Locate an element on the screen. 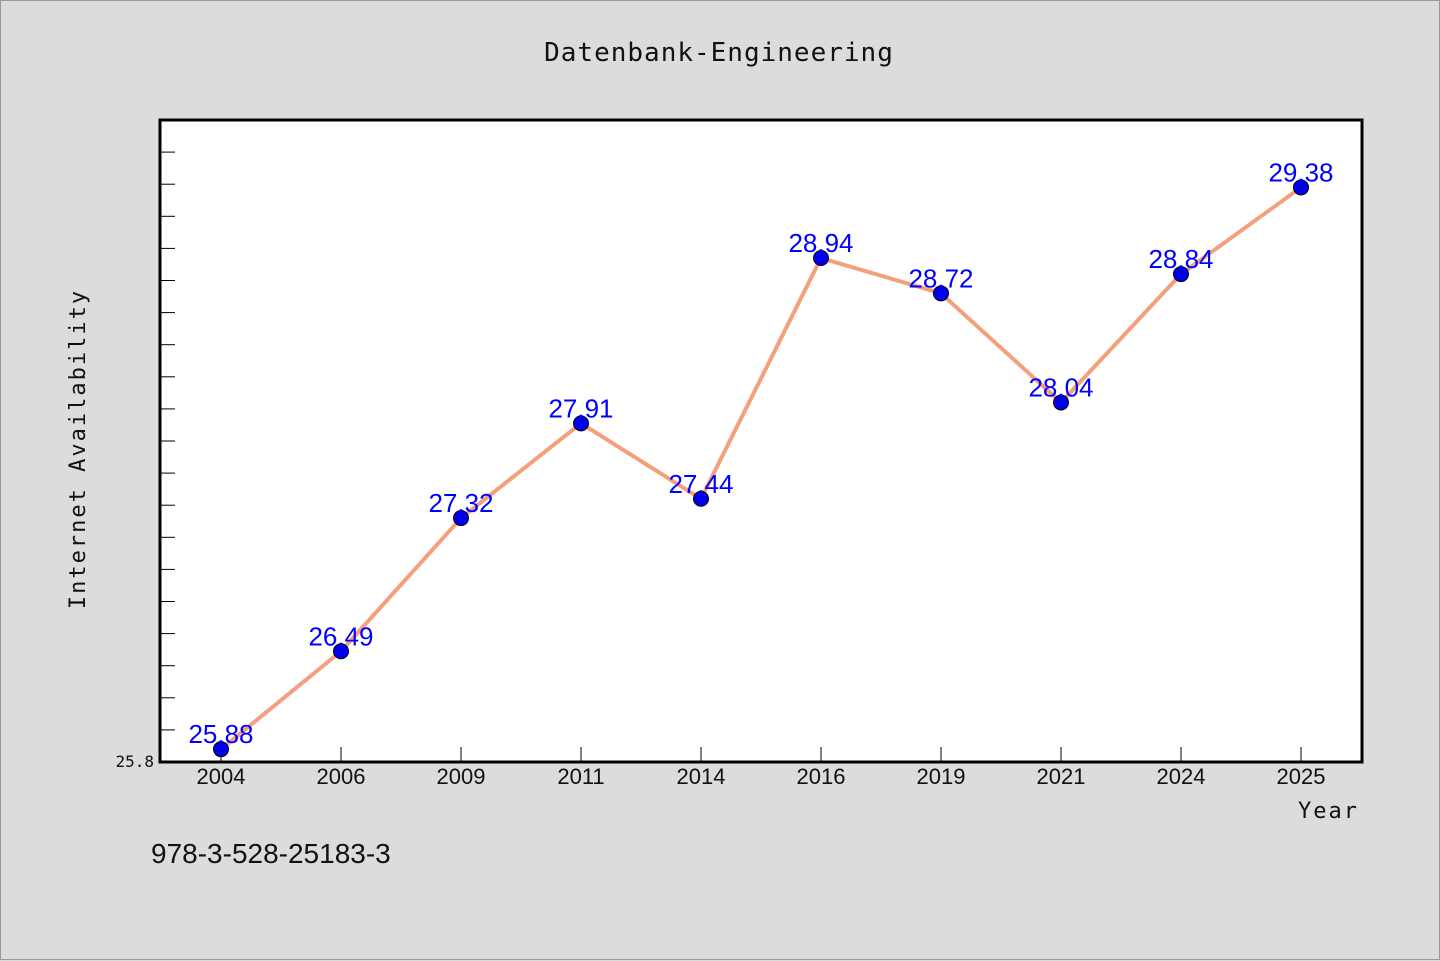 The width and height of the screenshot is (1440, 961). data-label: 28.84 is located at coordinates (1180, 259).